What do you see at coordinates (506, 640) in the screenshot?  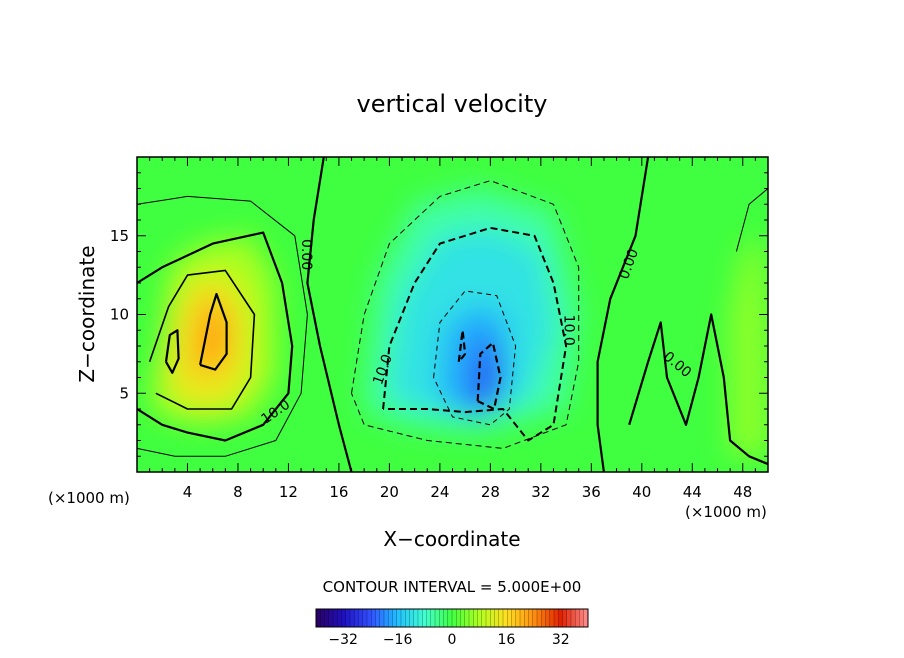 I see `colorbar-tick-label: 16` at bounding box center [506, 640].